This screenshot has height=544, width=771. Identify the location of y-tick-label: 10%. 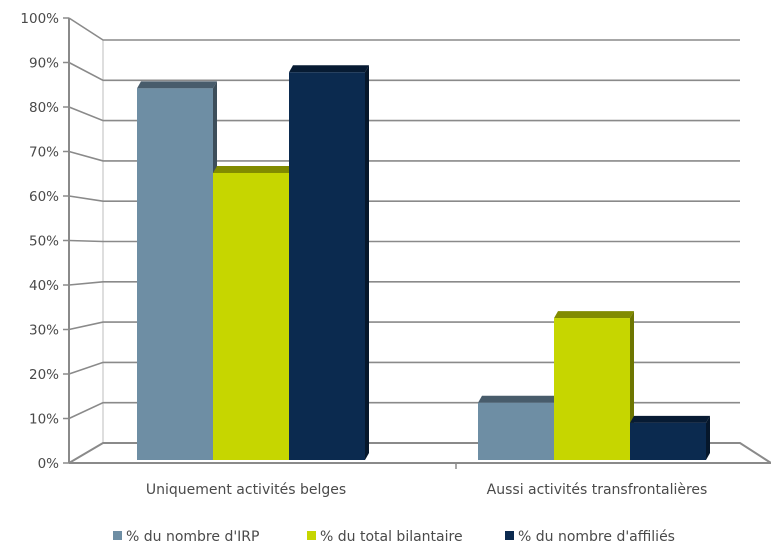
(44, 420).